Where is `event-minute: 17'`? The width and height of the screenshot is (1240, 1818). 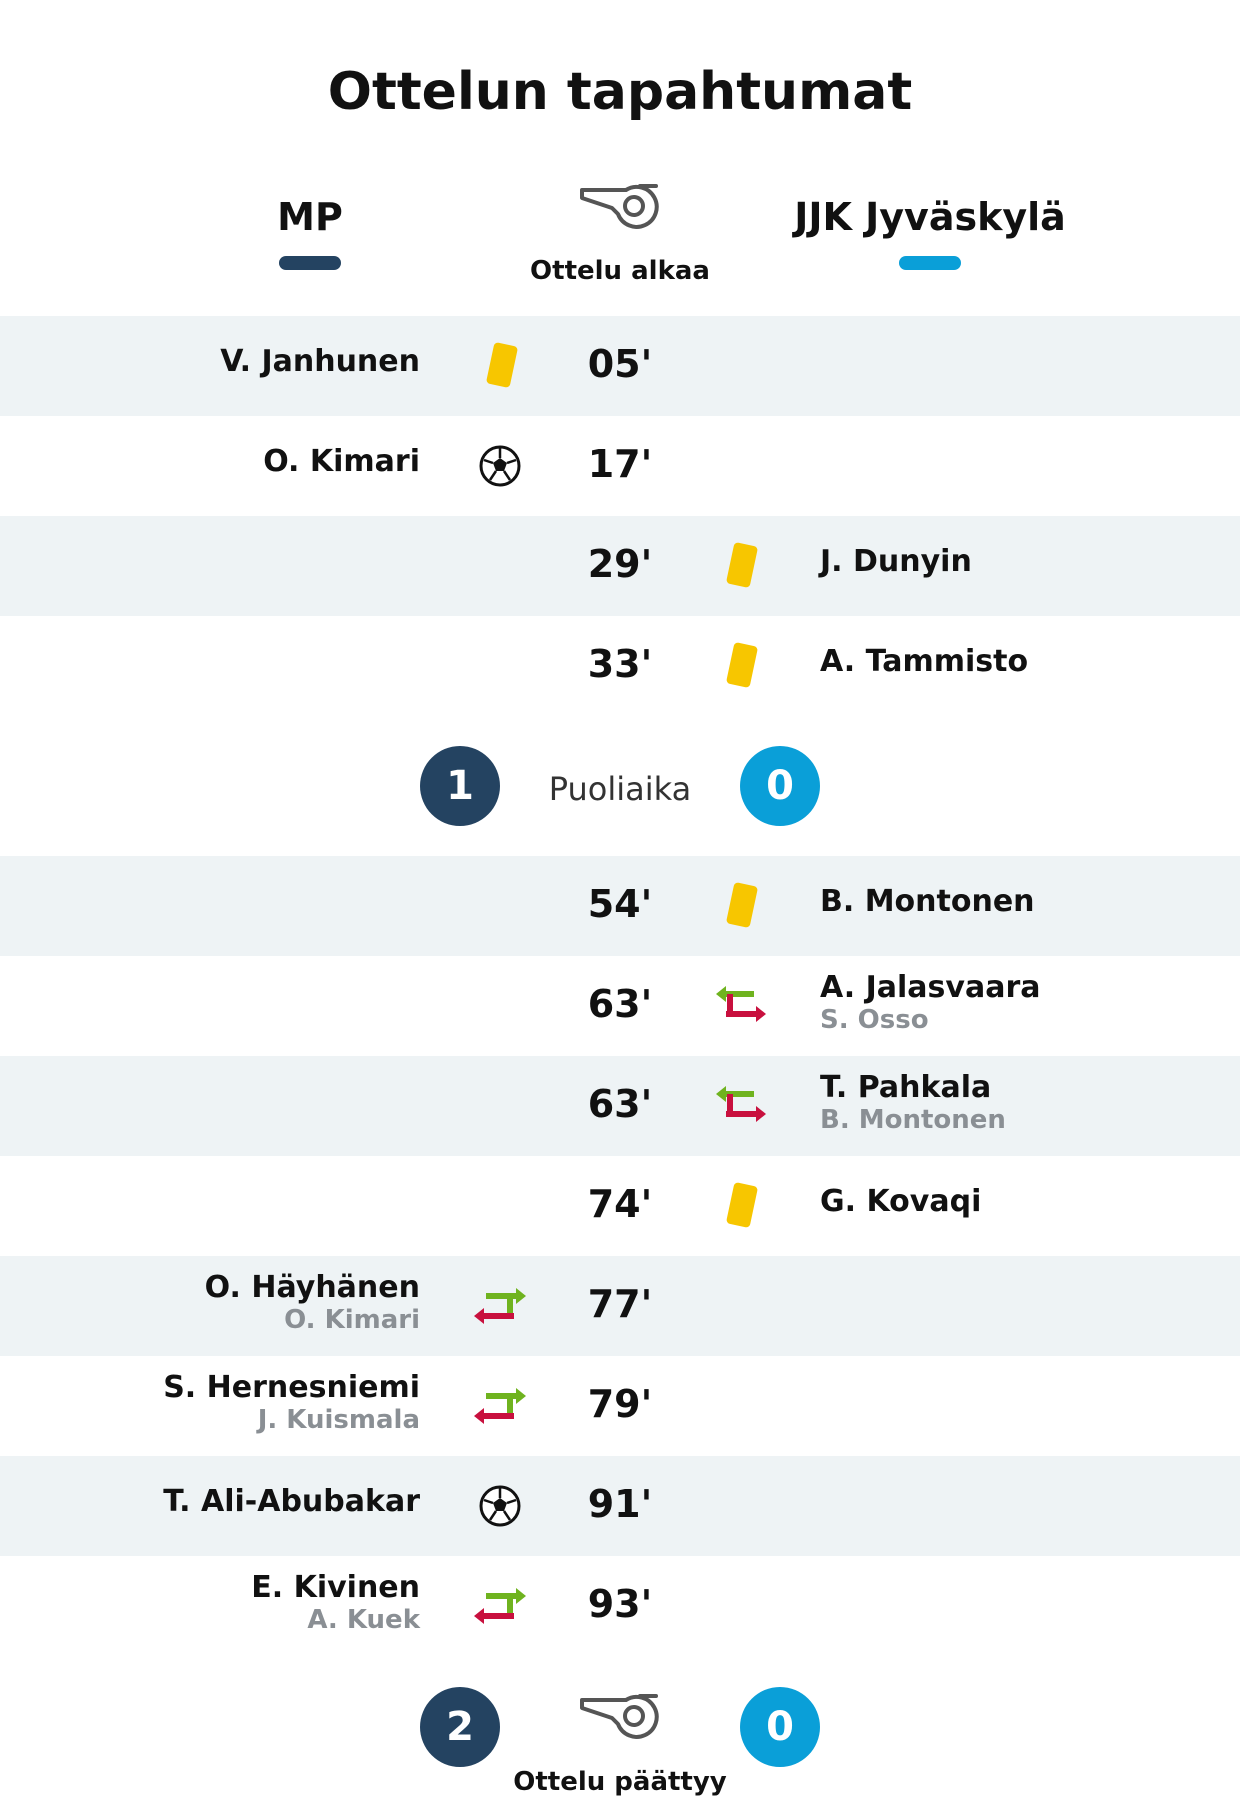 event-minute: 17' is located at coordinates (620, 464).